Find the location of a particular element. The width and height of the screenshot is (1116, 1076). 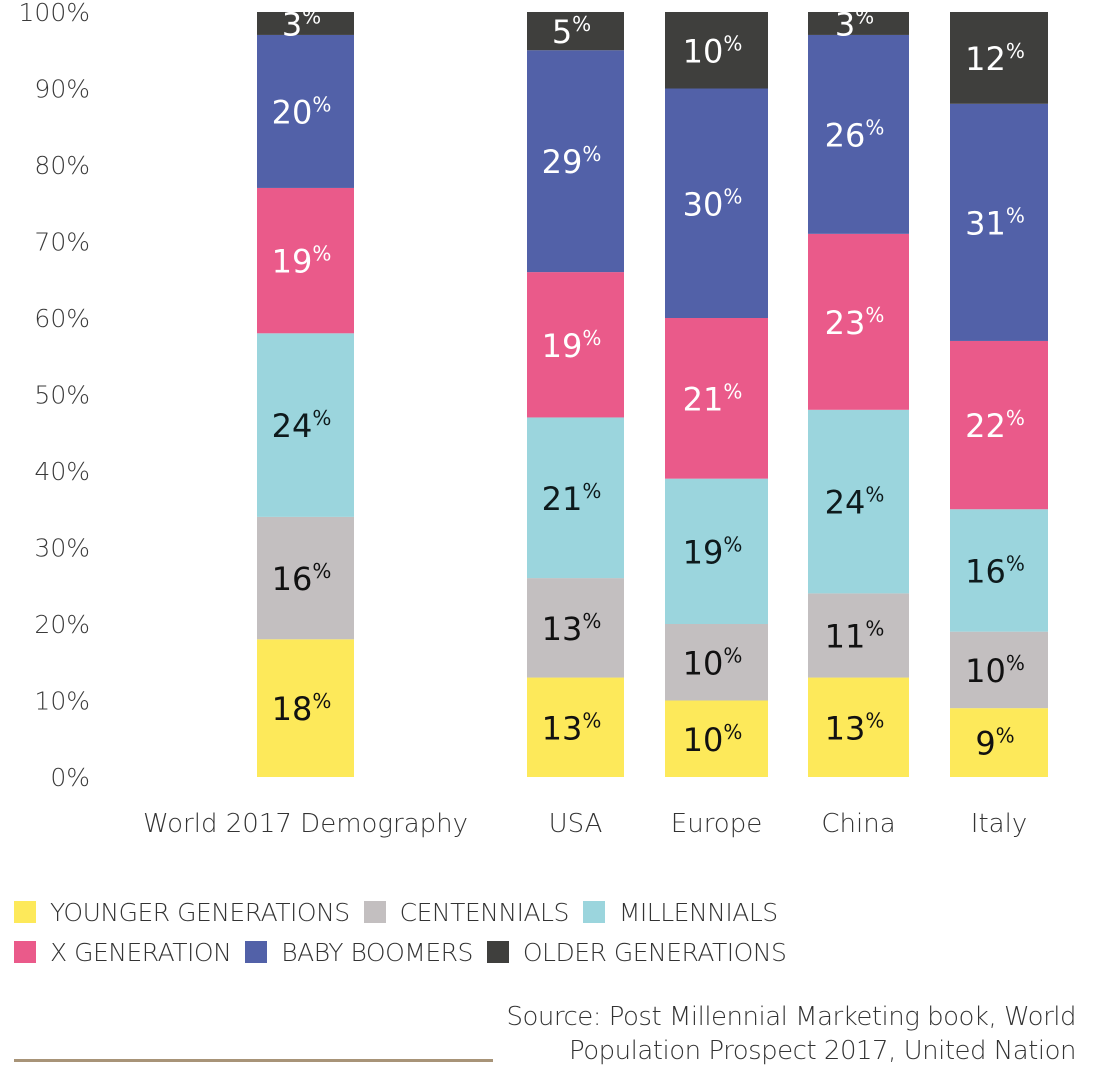

bar-italy: 9% 10% 16% 22% 31% 12% is located at coordinates (999, 394).